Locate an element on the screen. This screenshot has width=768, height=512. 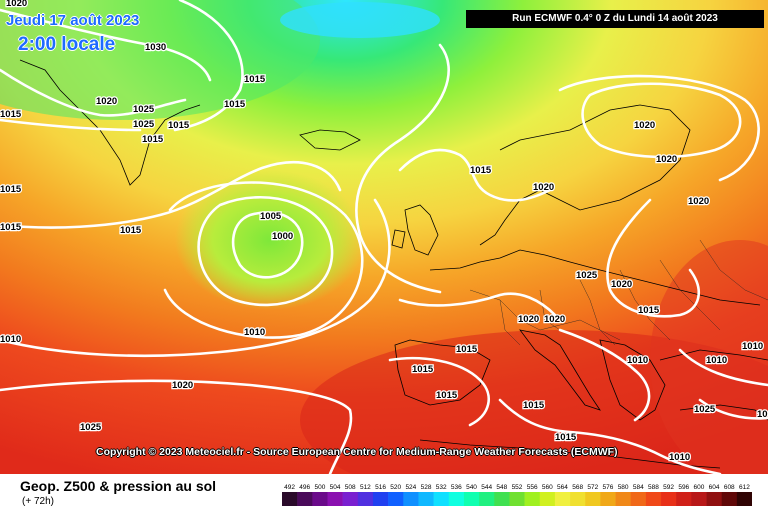
scale-tick-label: 556 is located at coordinates (532, 487).